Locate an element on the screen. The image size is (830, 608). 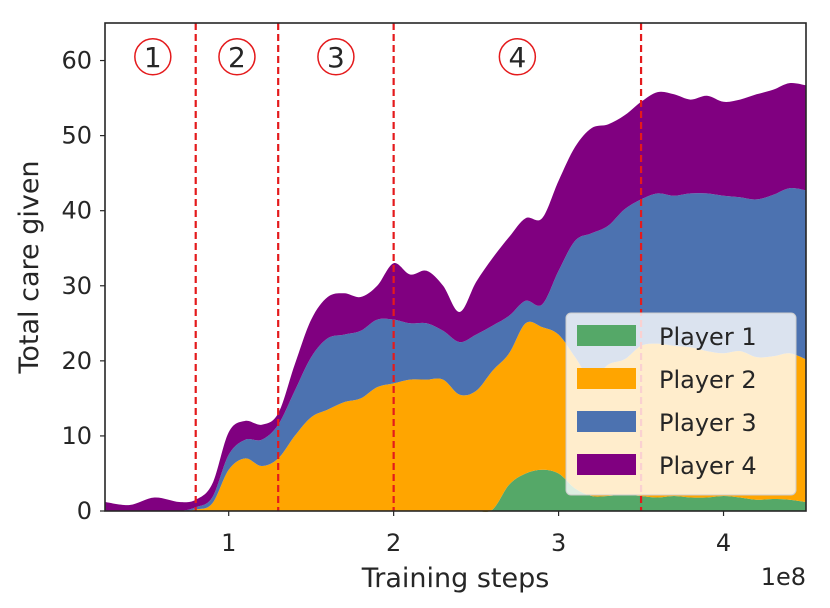
legend-label-4: Player 4 is located at coordinates (708, 466).